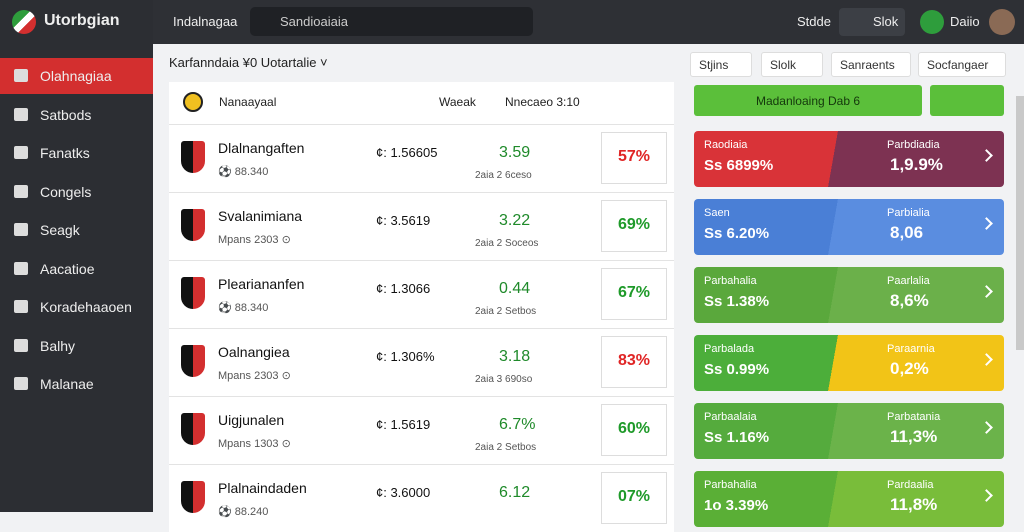 The image size is (1024, 532). Describe the element at coordinates (634, 498) in the screenshot. I see `percent-box: 07%` at that location.